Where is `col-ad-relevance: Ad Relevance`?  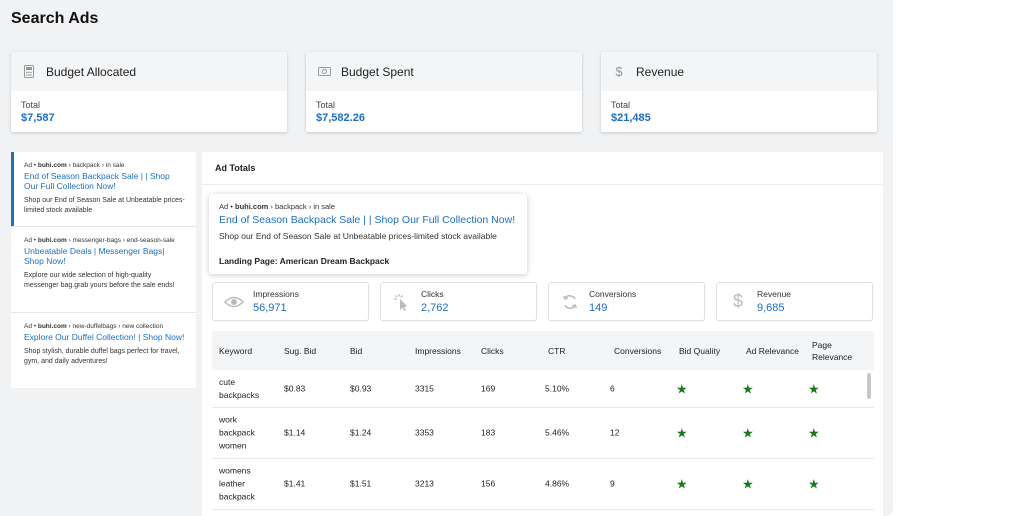 col-ad-relevance: Ad Relevance is located at coordinates (772, 350).